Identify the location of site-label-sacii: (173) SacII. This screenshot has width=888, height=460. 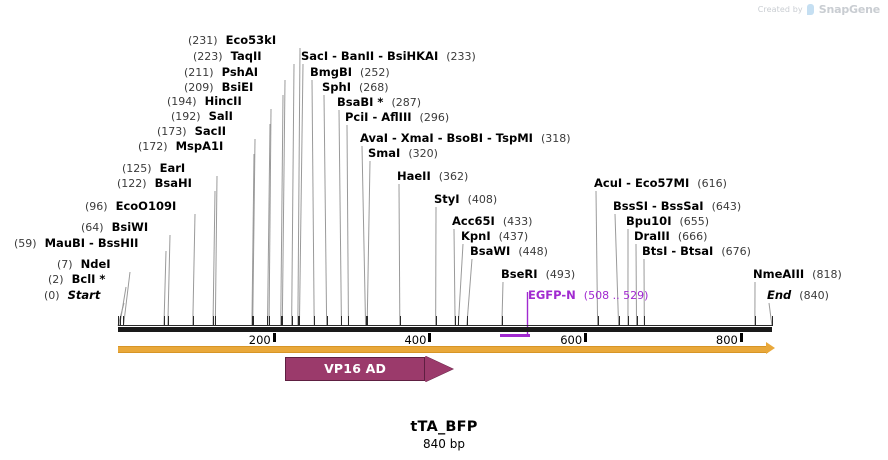
(191, 132).